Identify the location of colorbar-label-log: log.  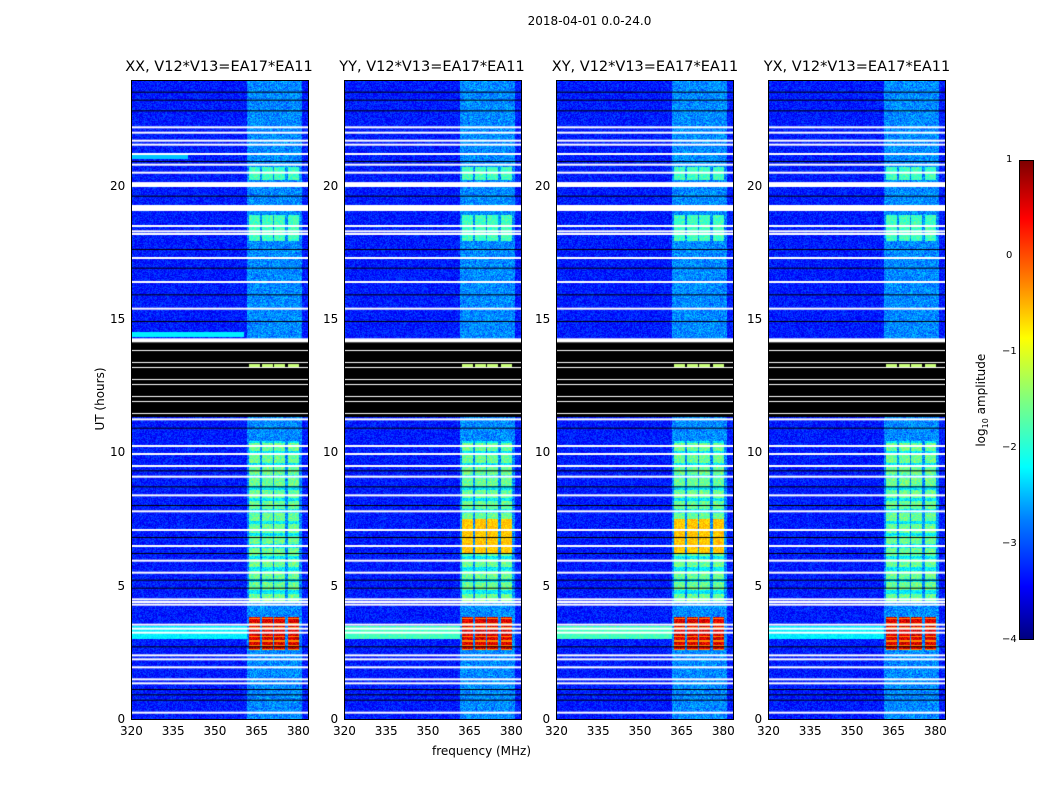
(980, 437).